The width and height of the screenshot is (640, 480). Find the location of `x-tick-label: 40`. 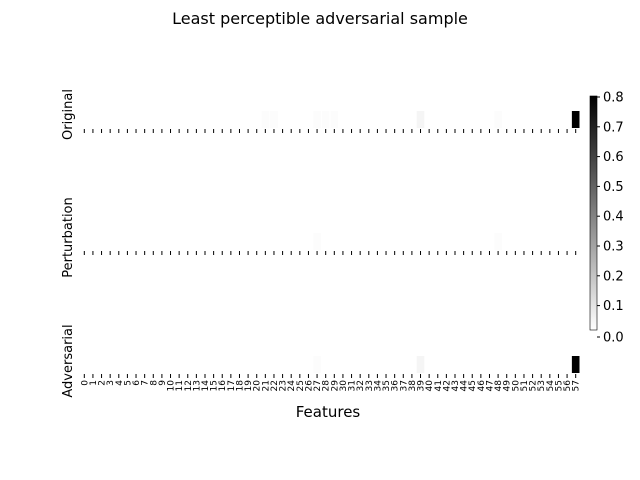

x-tick-label: 40 is located at coordinates (430, 386).